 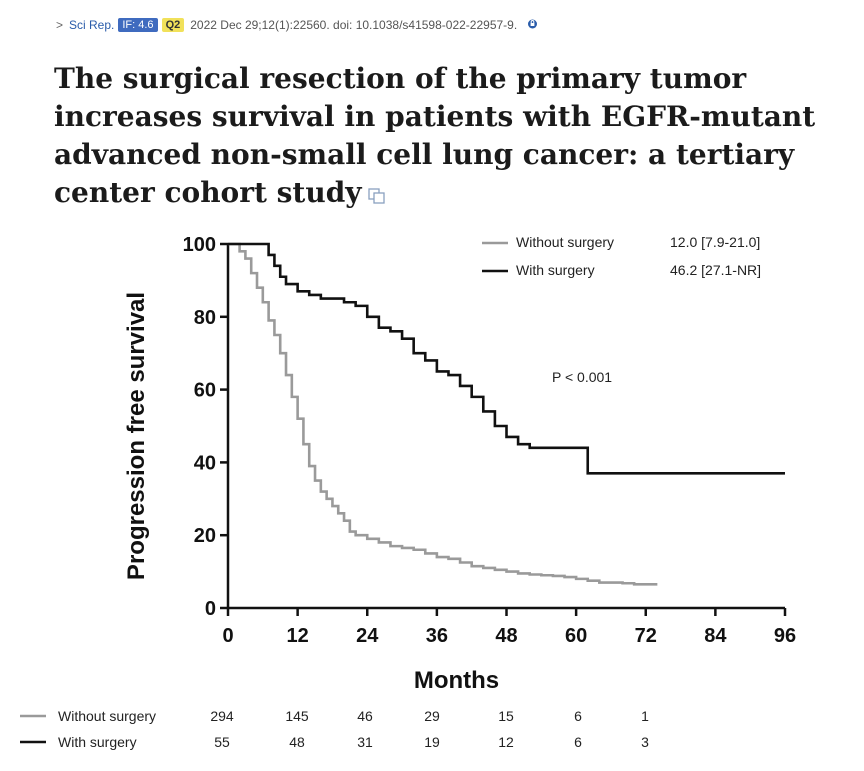 I want to click on x-axis-title: Months, so click(x=456, y=680).